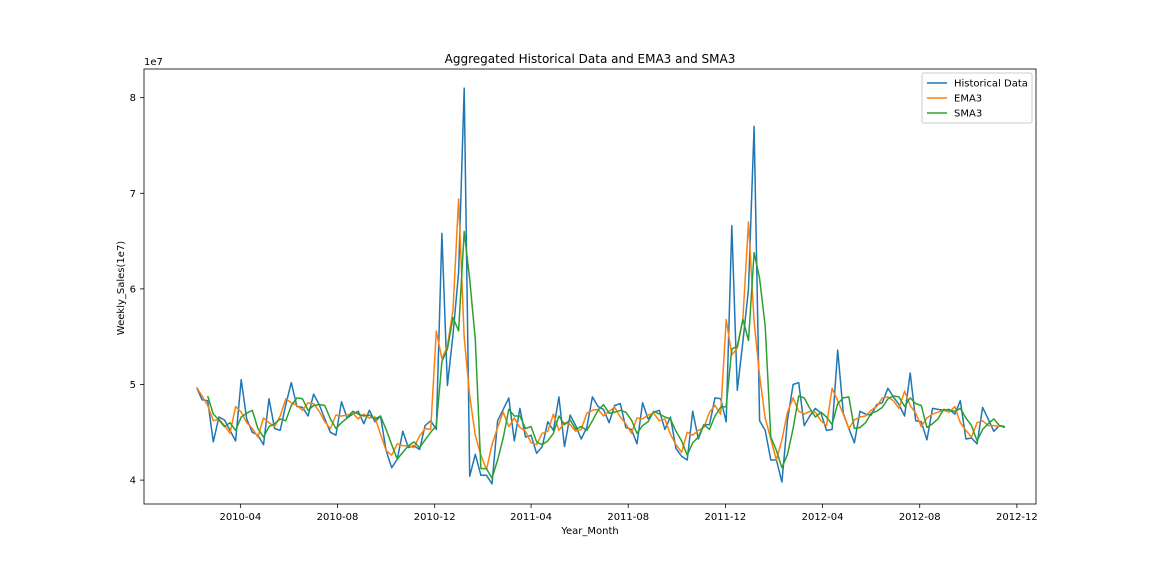 This screenshot has height=576, width=1152. What do you see at coordinates (435, 517) in the screenshot?
I see `x-tick-label: 2010-12` at bounding box center [435, 517].